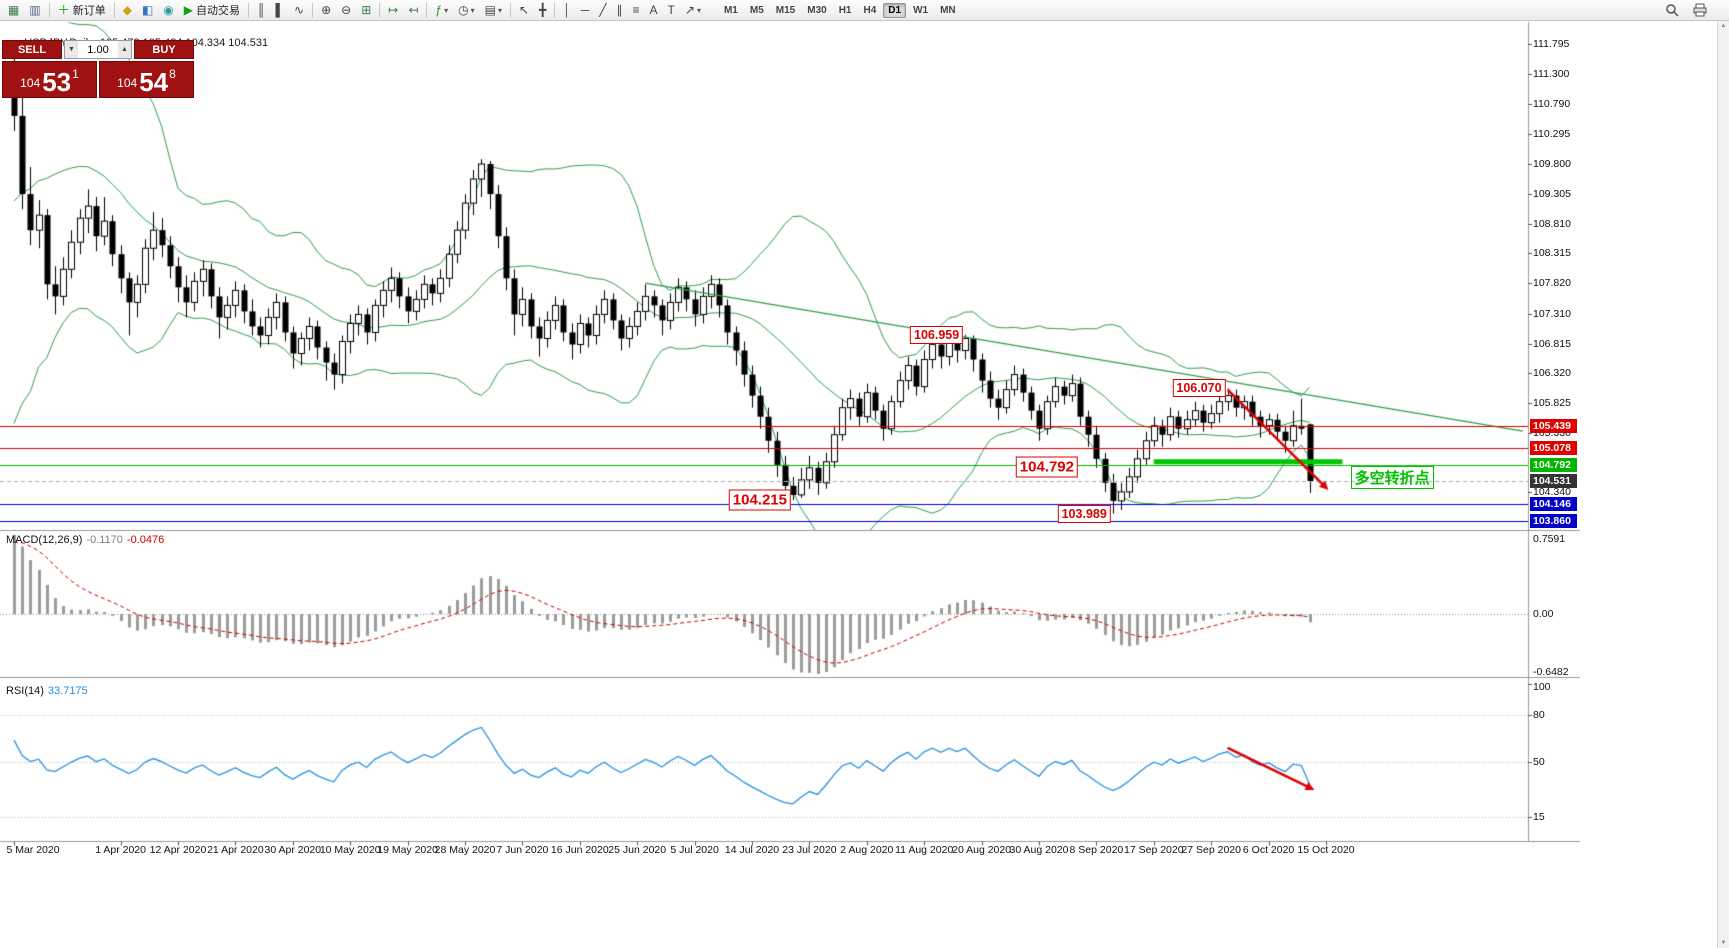  I want to click on auto-scroll-icon: ↦, so click(393, 10).